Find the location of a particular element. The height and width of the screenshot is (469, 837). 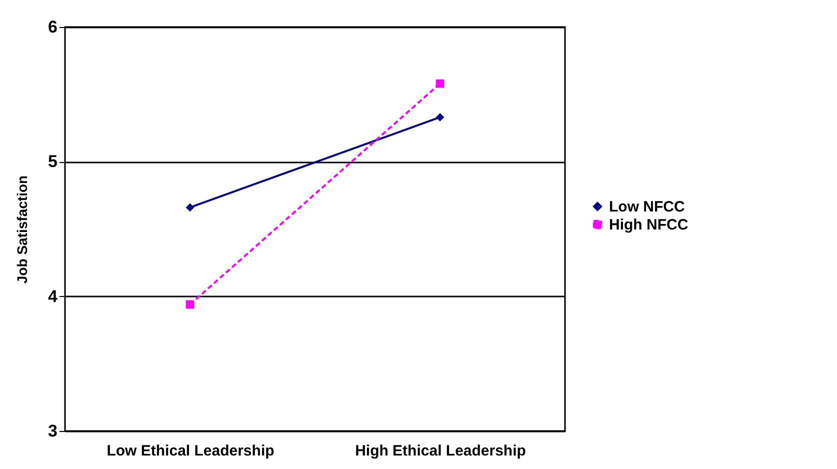

y-tick-label: 6 is located at coordinates (53, 27).